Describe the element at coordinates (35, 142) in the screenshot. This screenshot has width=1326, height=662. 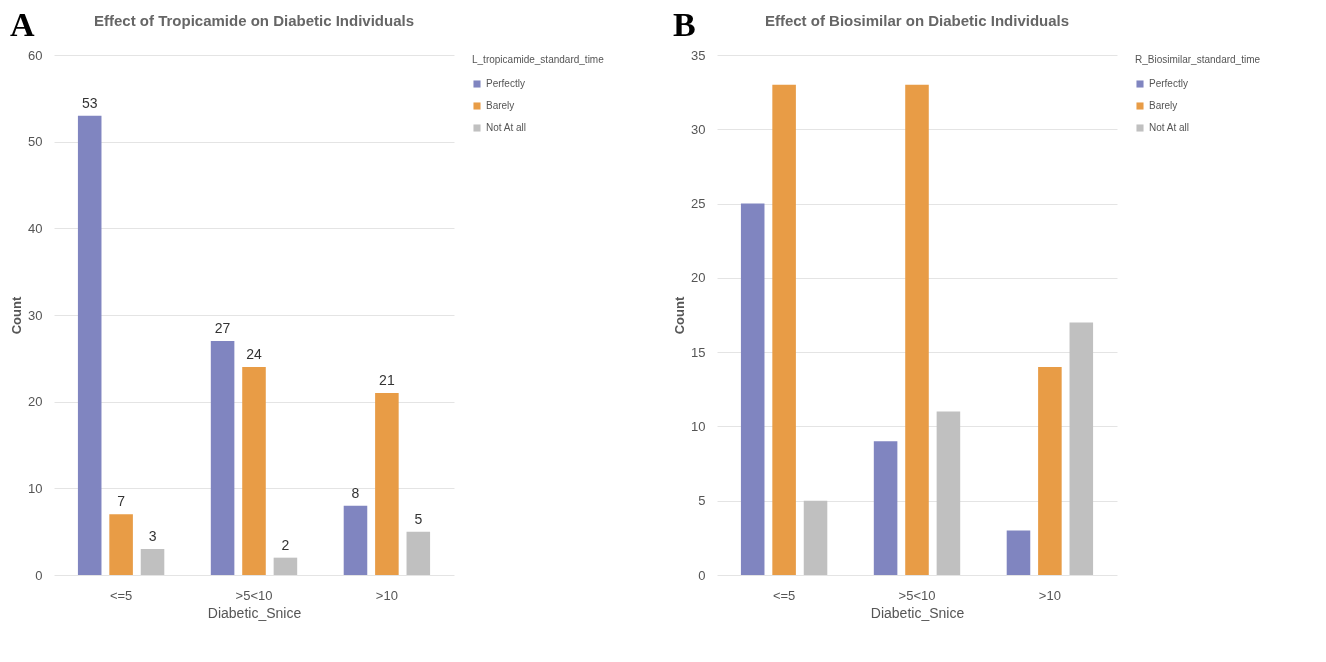
I see `y-tick-label: 50` at that location.